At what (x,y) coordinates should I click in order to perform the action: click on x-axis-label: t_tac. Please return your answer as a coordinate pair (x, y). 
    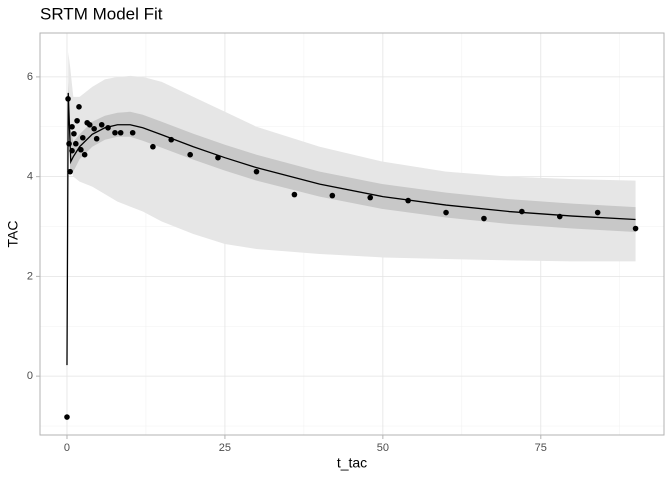
    Looking at the image, I should click on (352, 463).